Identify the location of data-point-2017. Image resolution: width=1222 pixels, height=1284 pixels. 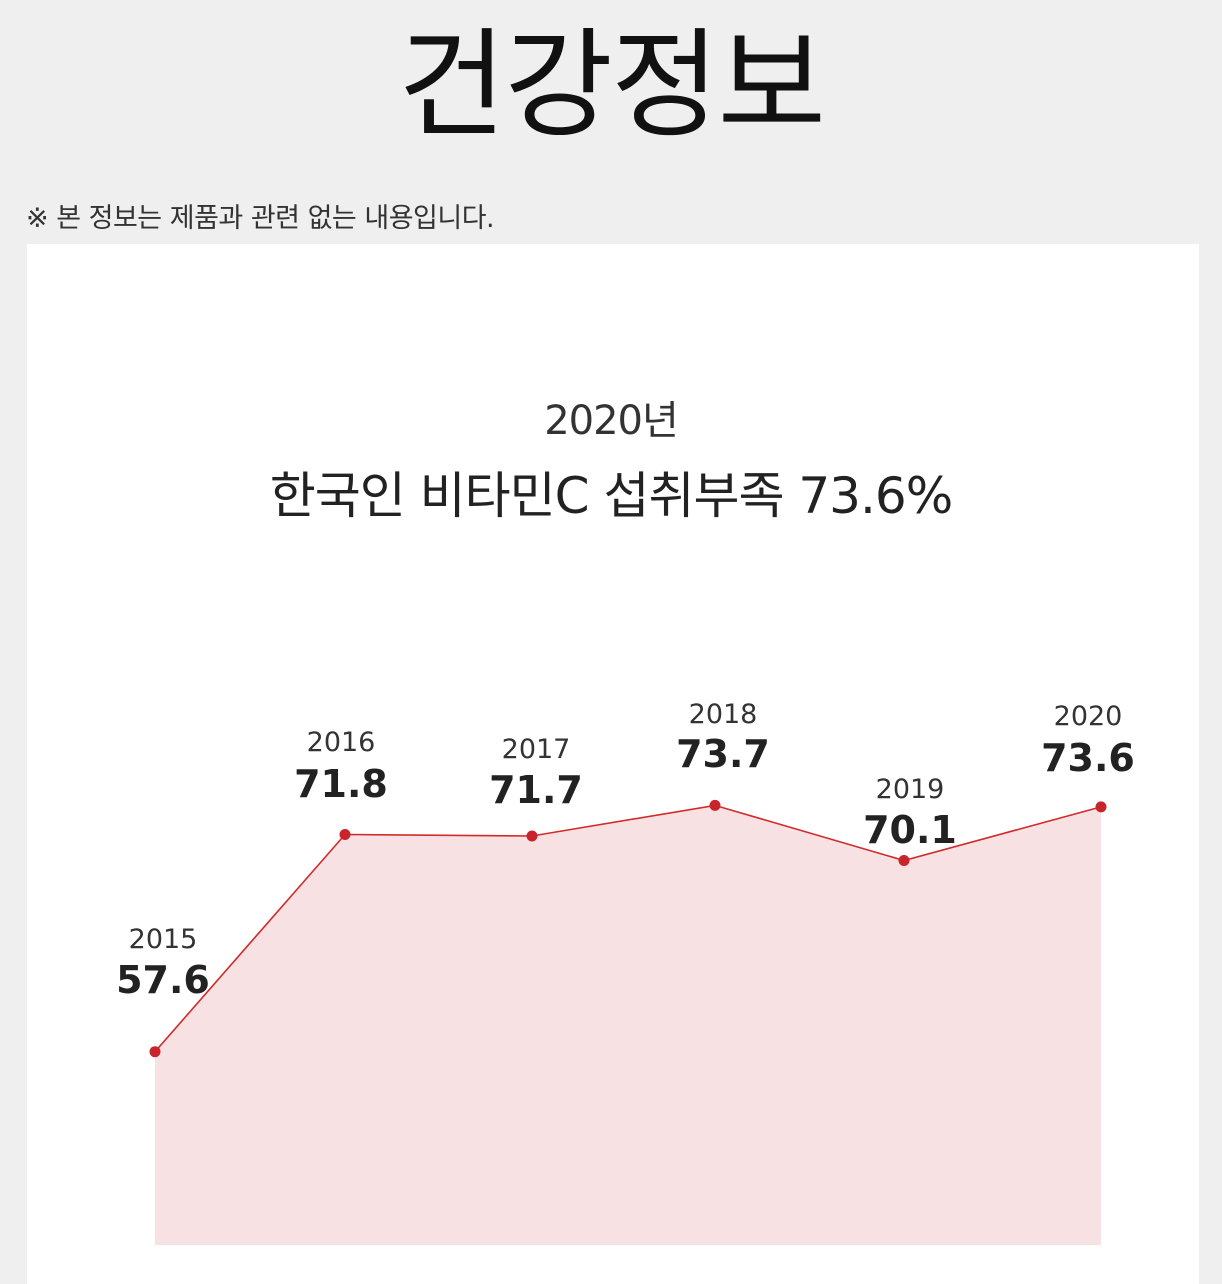
(532, 836).